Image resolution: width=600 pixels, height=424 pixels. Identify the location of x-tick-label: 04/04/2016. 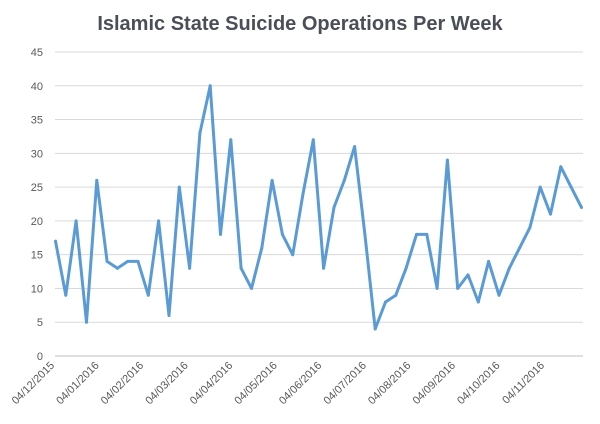
(211, 383).